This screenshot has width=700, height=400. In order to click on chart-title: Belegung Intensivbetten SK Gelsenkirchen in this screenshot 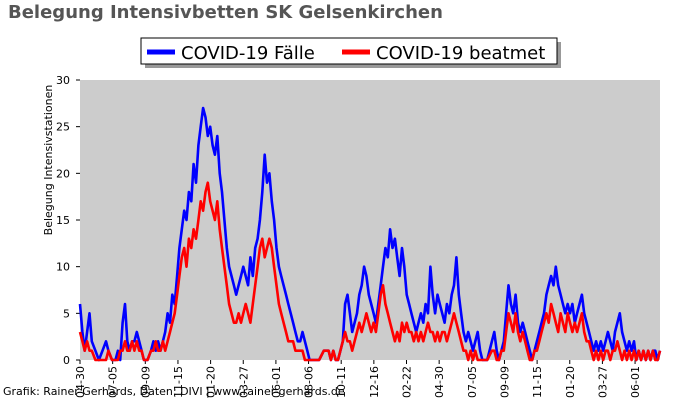, I will do `click(225, 12)`.